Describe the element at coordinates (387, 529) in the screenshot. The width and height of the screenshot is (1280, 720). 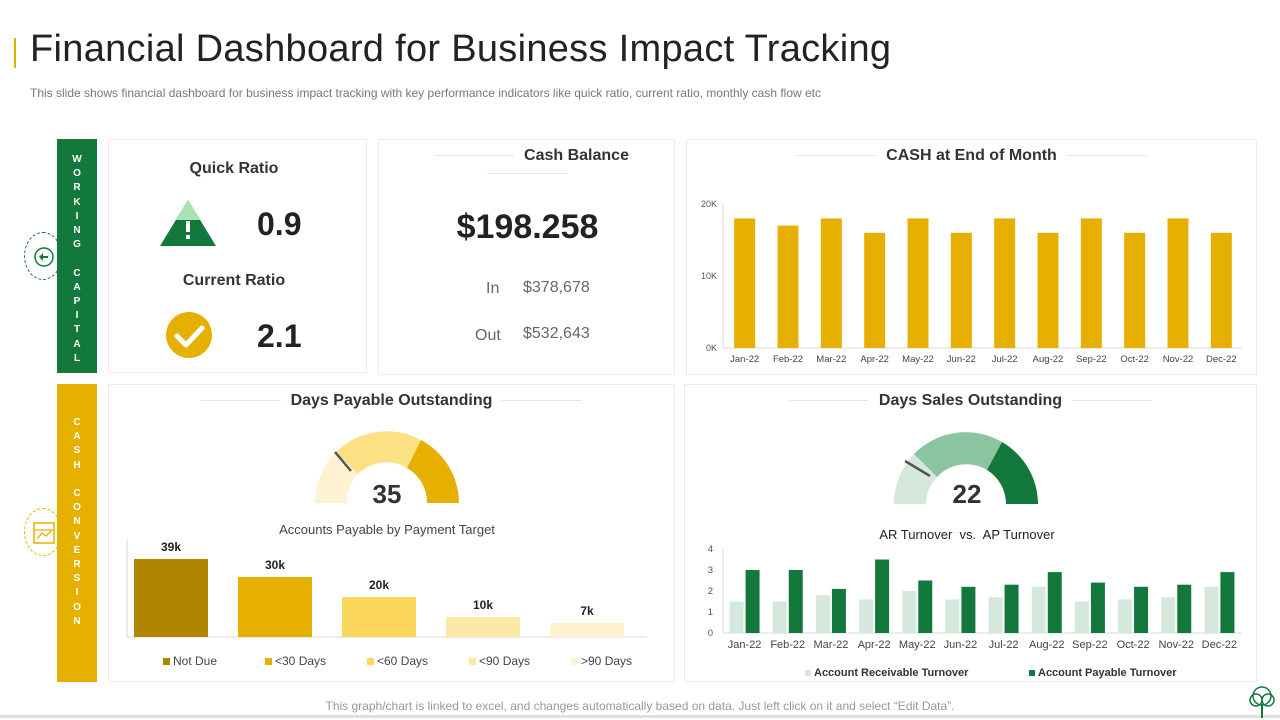
I see `ap-chart-title: Accounts Payable by Payment Target` at that location.